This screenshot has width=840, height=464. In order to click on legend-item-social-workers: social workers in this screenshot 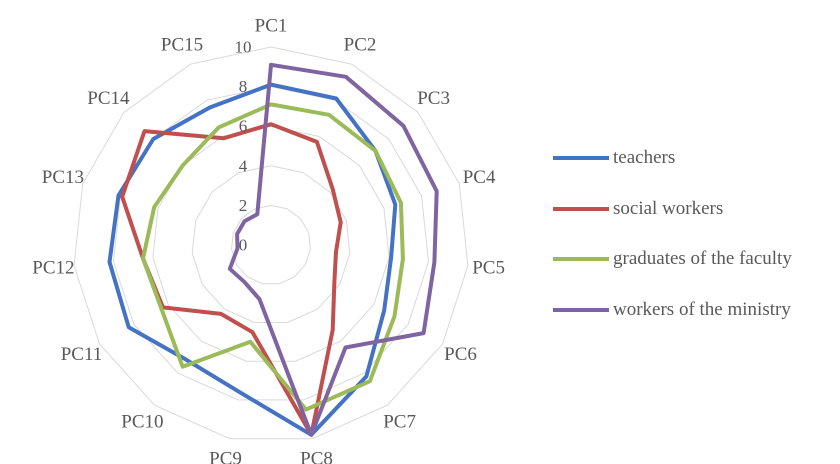, I will do `click(695, 209)`.